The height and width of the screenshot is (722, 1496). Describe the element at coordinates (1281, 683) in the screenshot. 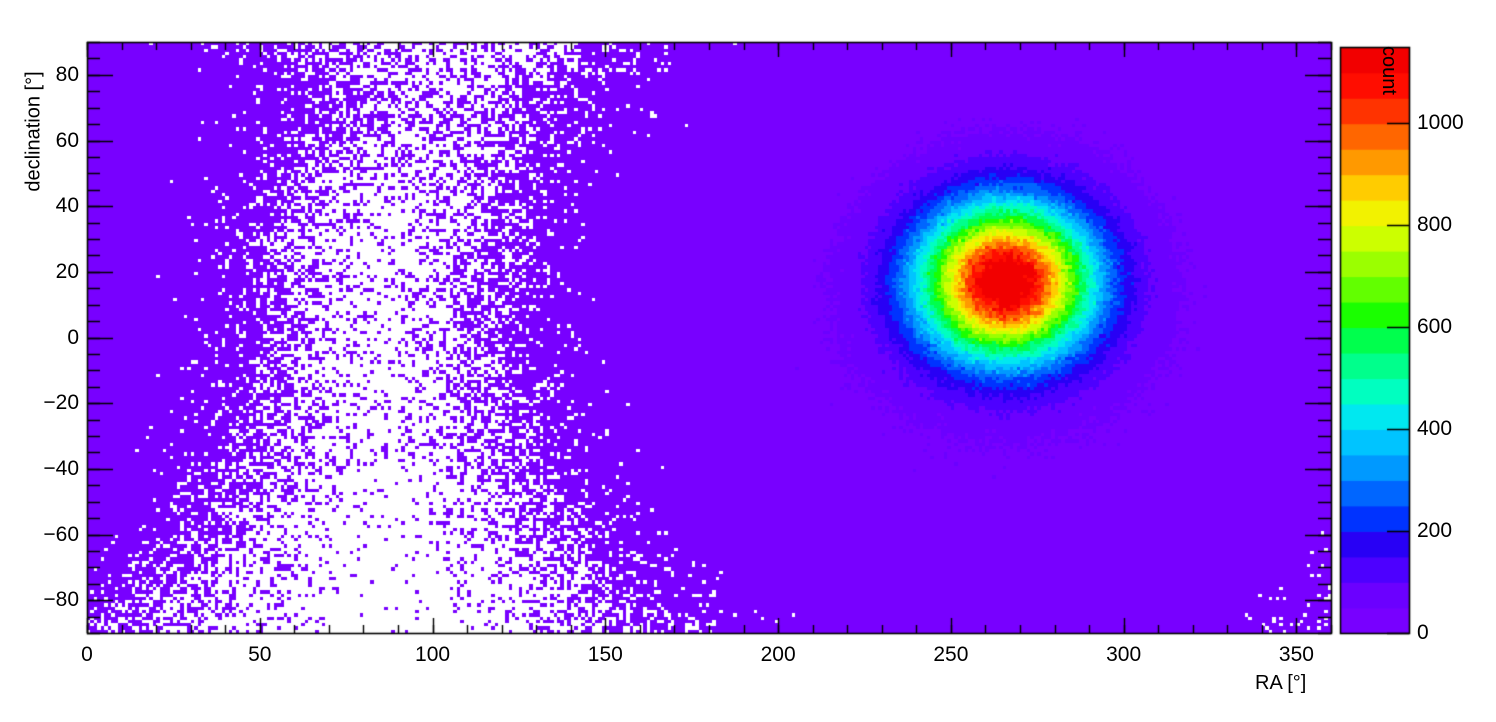

I see `x-axis-title: RA [°]` at that location.